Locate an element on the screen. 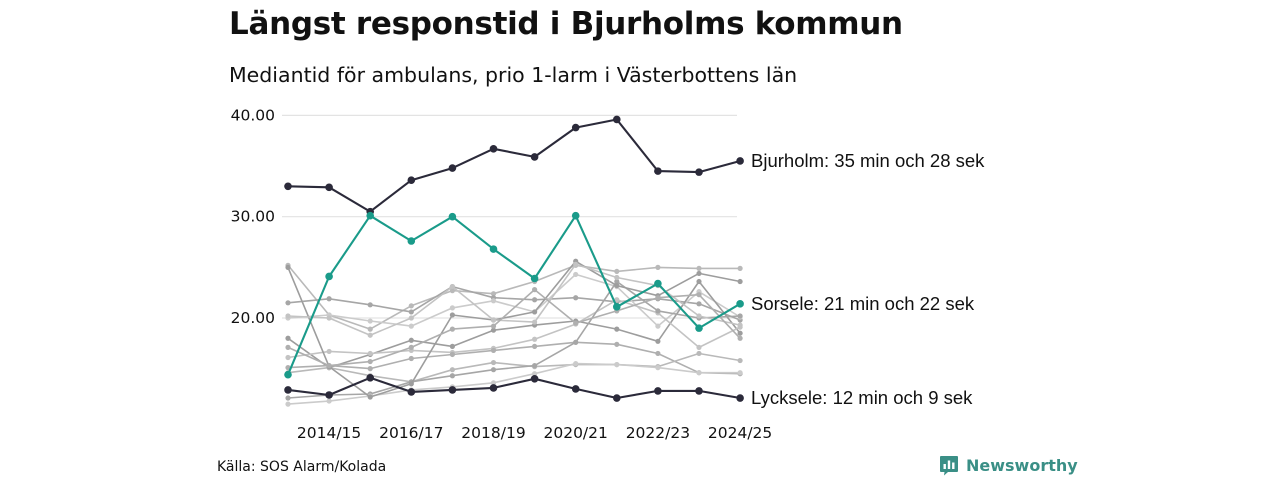  y-tick-label: 40.00 is located at coordinates (253, 115).